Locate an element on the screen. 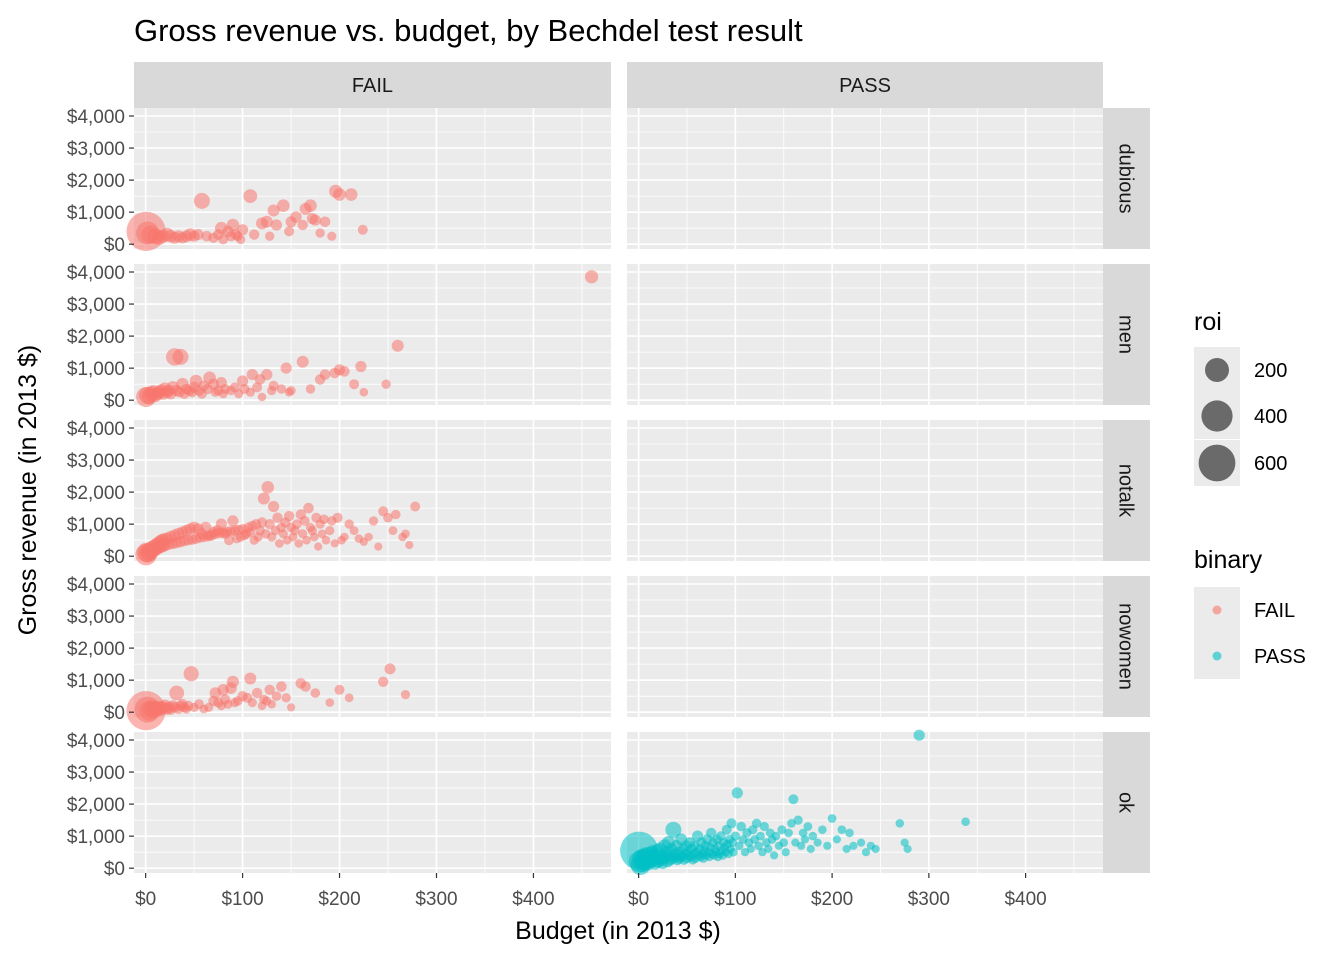 The height and width of the screenshot is (960, 1344). panel-nowomen-PASS is located at coordinates (865, 646).